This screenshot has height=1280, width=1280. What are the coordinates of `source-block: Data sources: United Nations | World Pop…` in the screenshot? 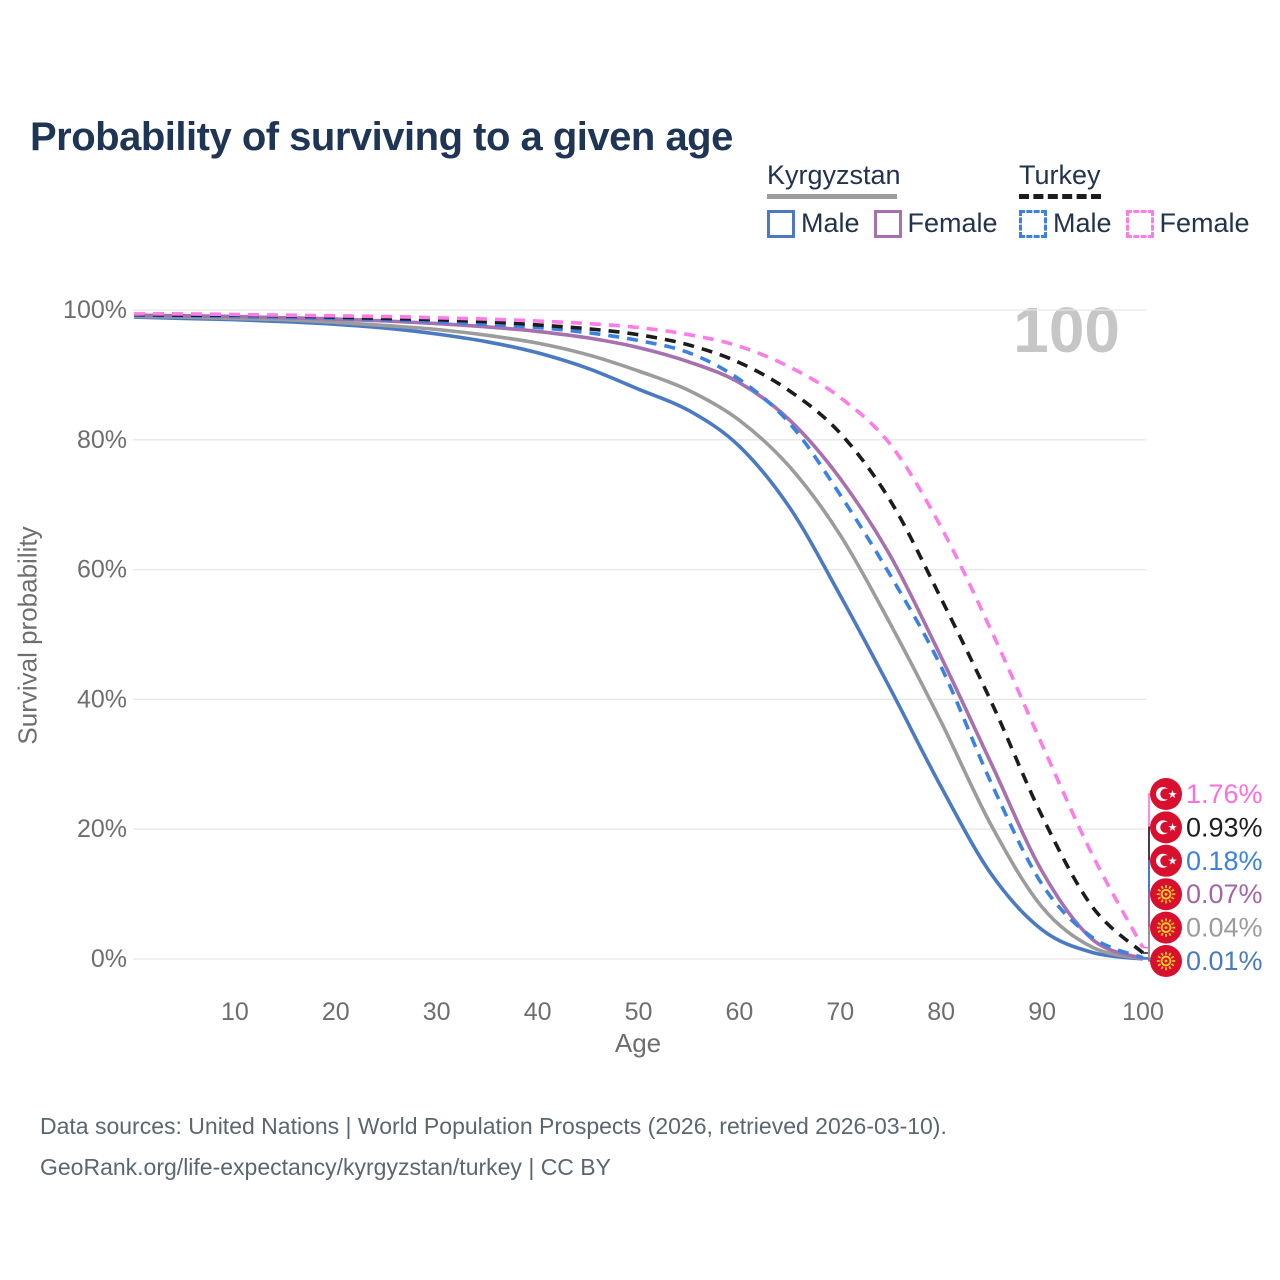 It's located at (493, 1147).